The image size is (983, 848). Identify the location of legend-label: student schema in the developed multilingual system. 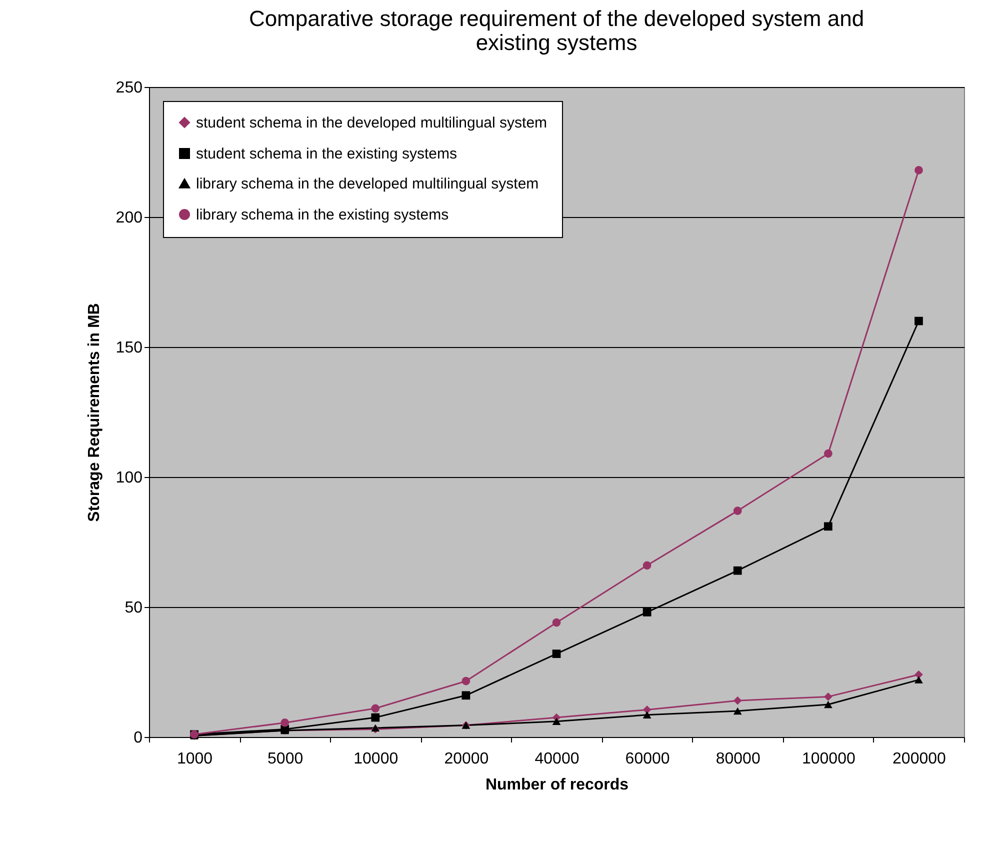
(372, 123).